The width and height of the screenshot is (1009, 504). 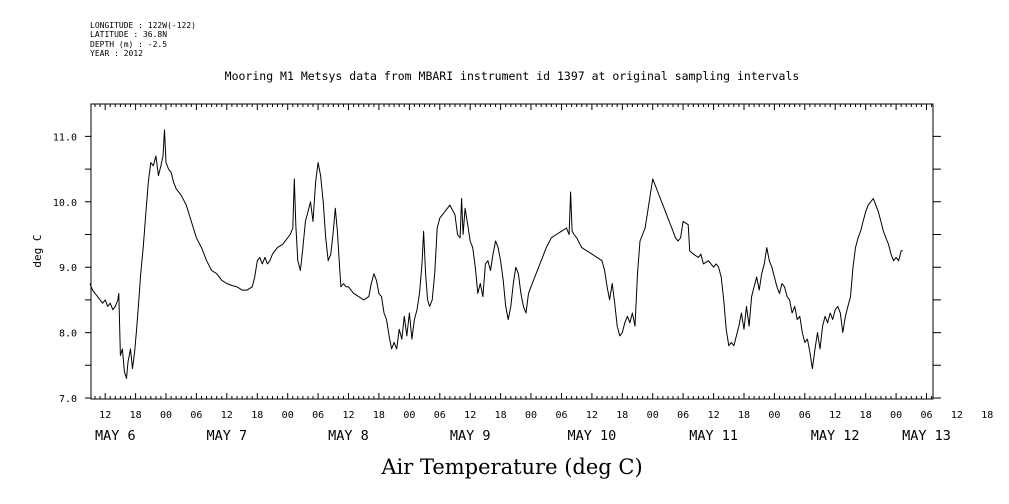 What do you see at coordinates (37, 250) in the screenshot?
I see `y-axis-label: deg C` at bounding box center [37, 250].